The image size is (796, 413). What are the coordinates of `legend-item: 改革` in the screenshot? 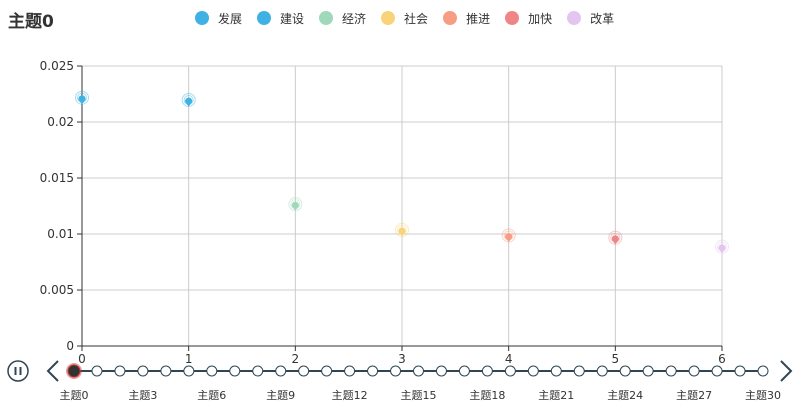 It's located at (590, 18).